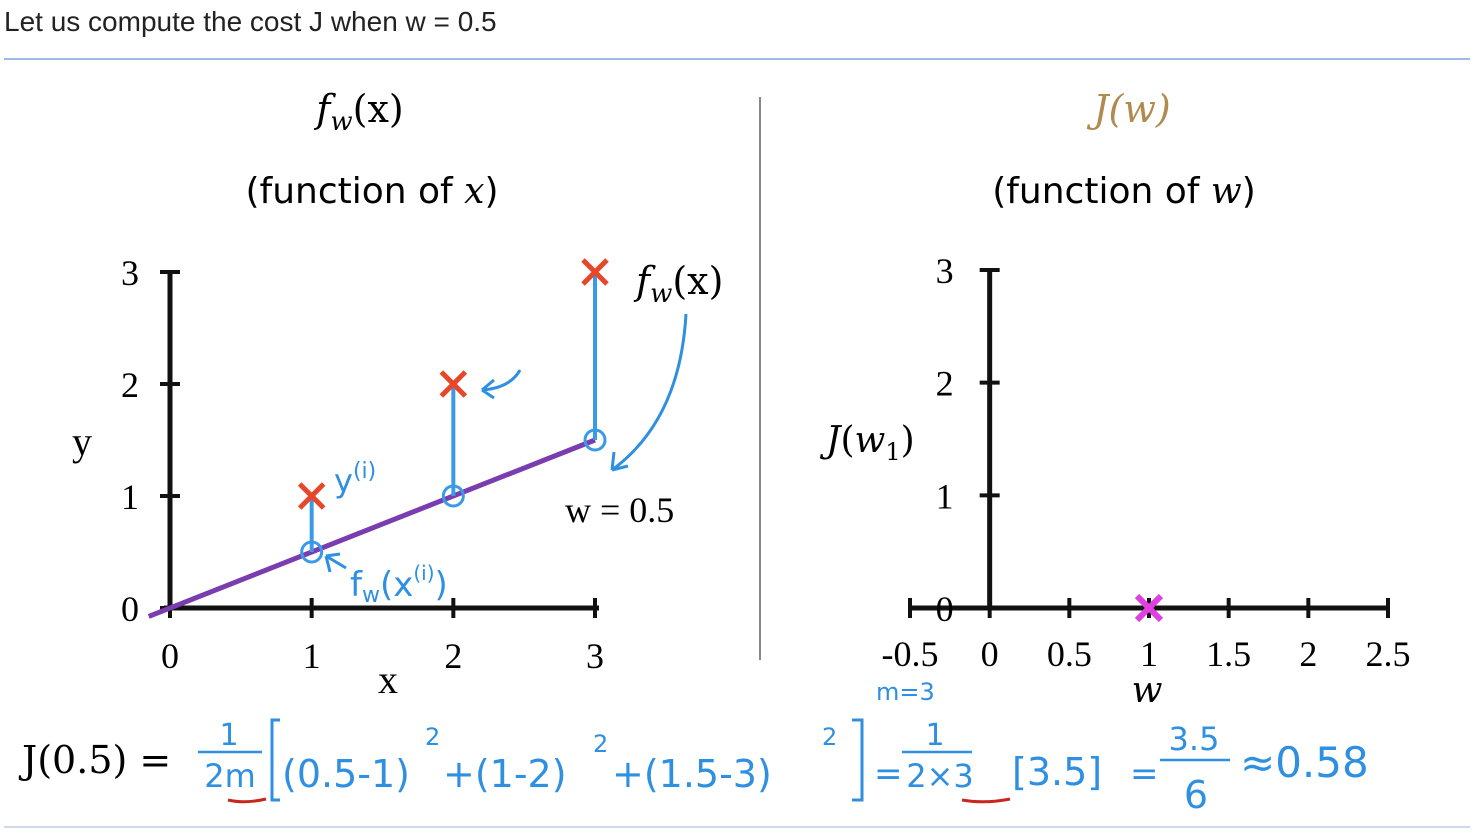 This screenshot has width=1484, height=836. Describe the element at coordinates (432, 737) in the screenshot. I see `term-1-exp: 2` at that location.